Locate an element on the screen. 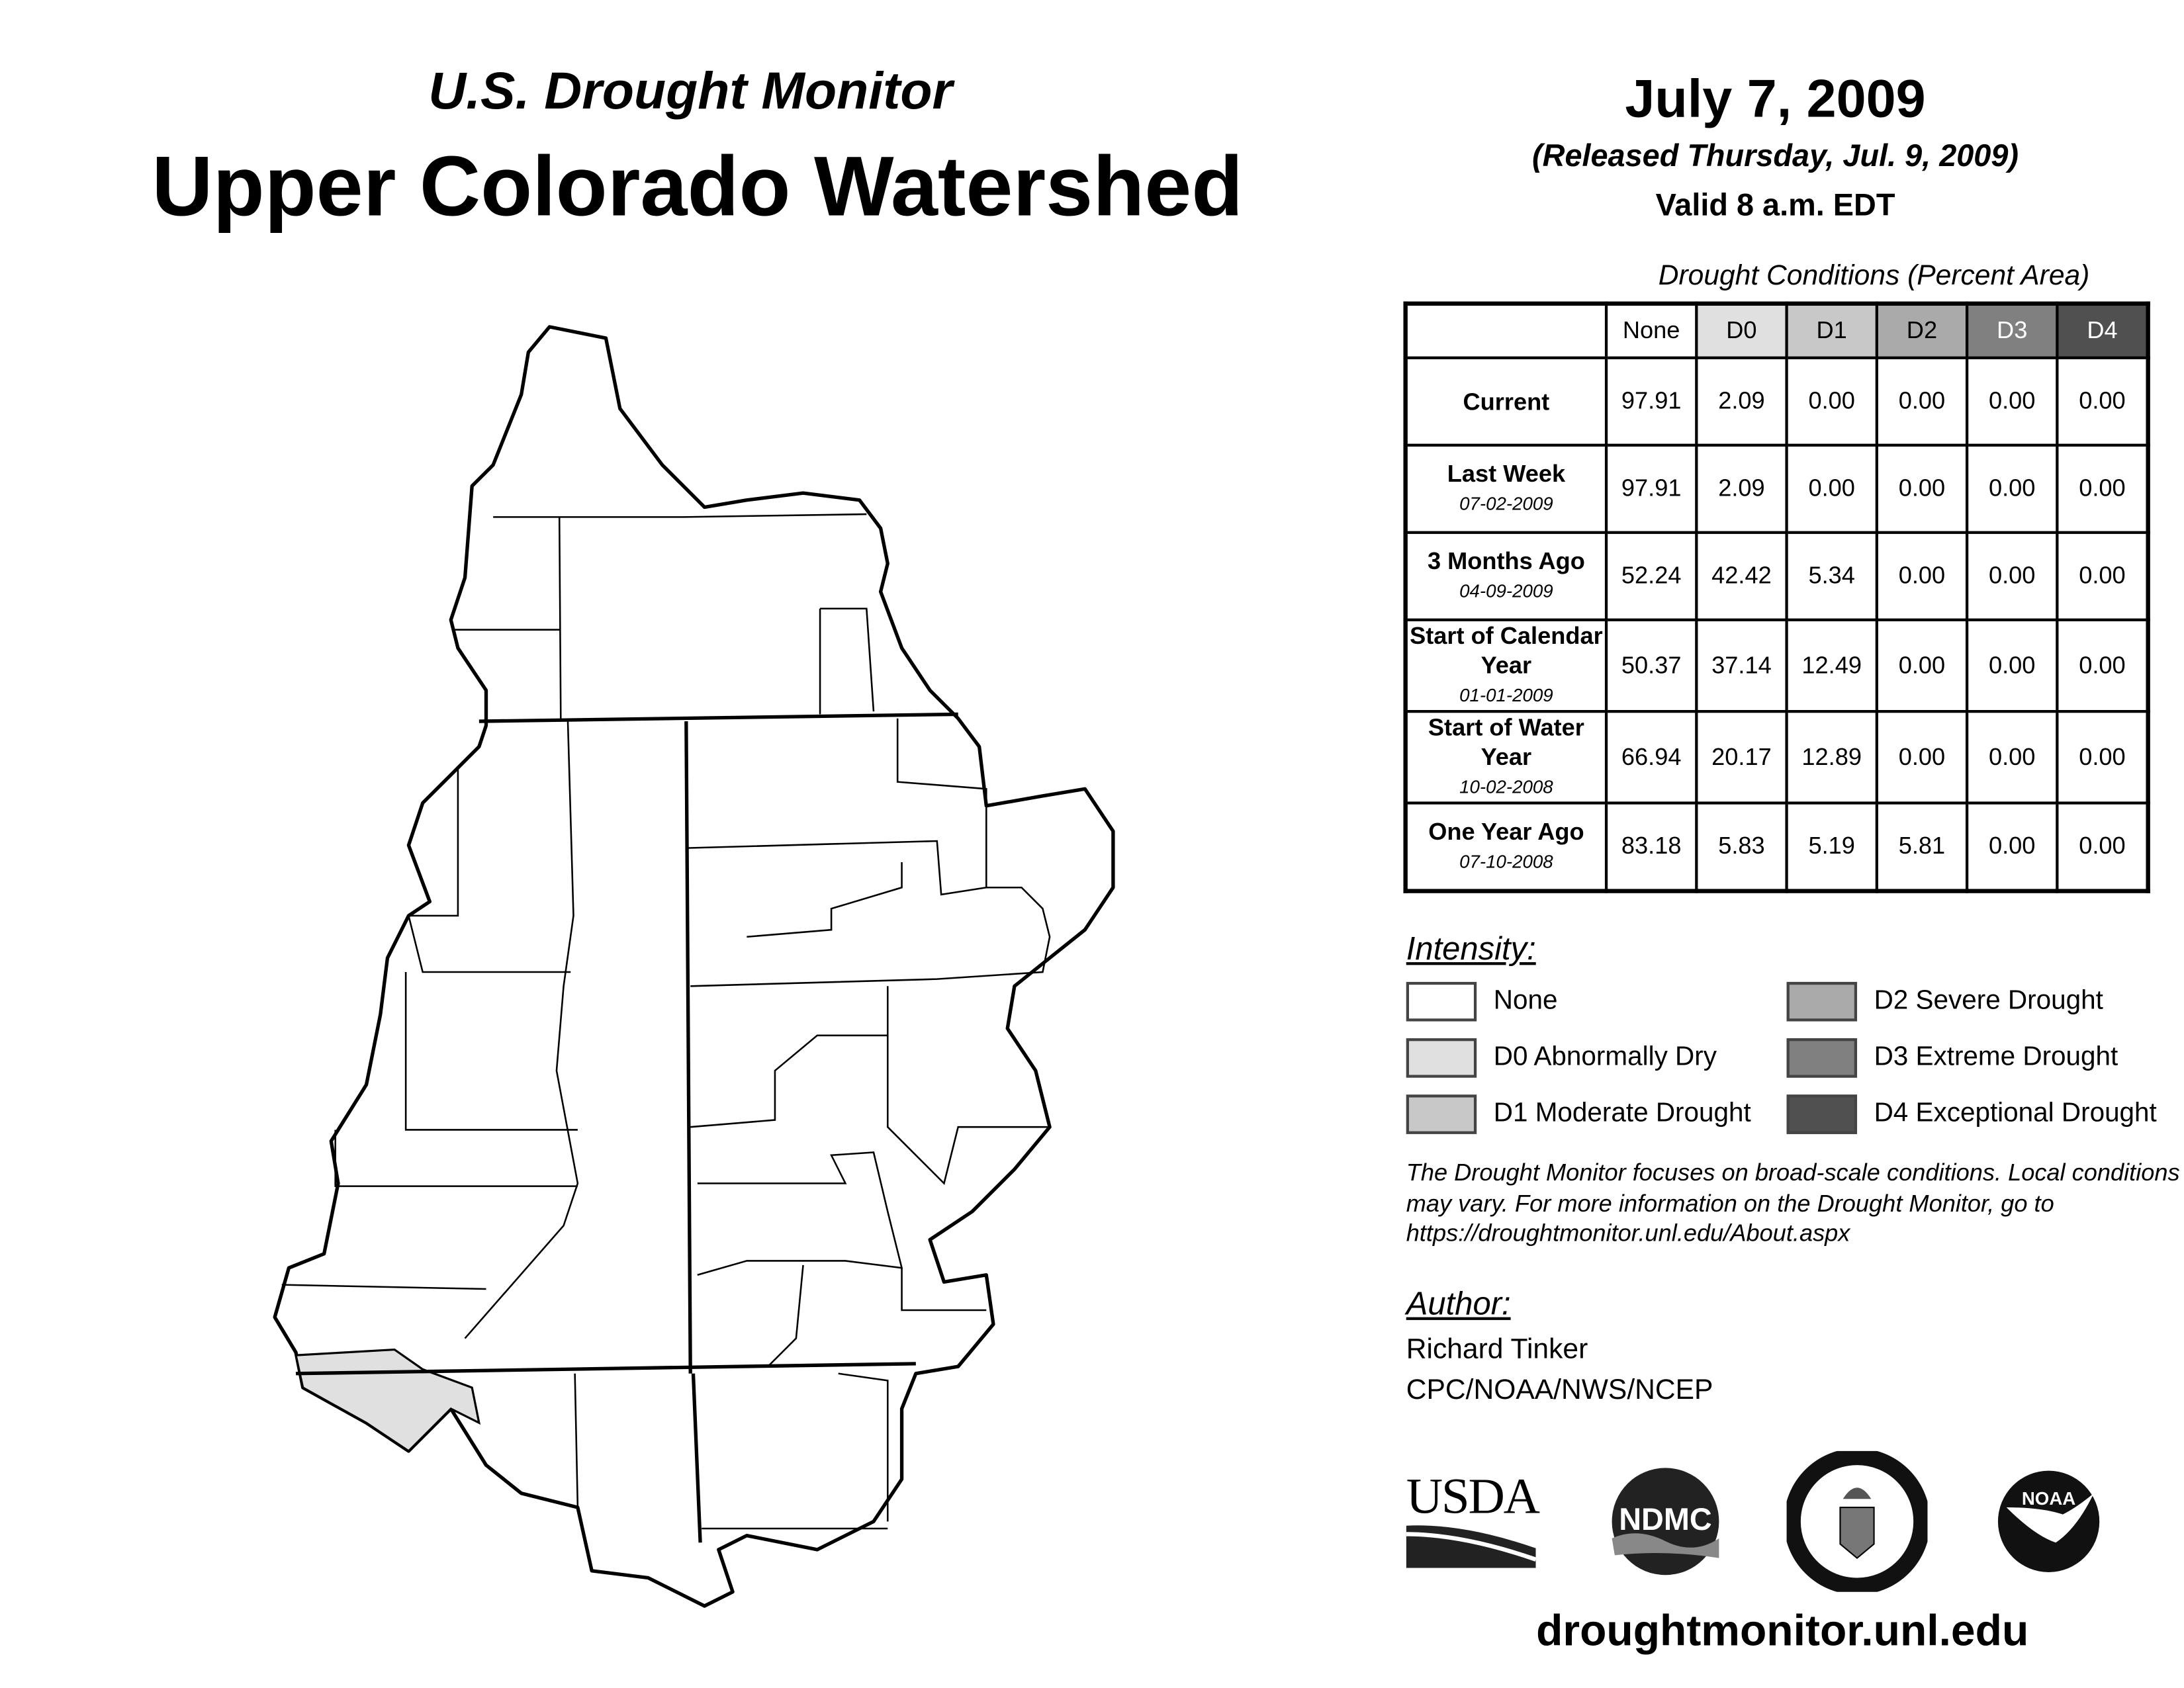  legend-item: D4 Exceptional Drought is located at coordinates (1983, 1114).